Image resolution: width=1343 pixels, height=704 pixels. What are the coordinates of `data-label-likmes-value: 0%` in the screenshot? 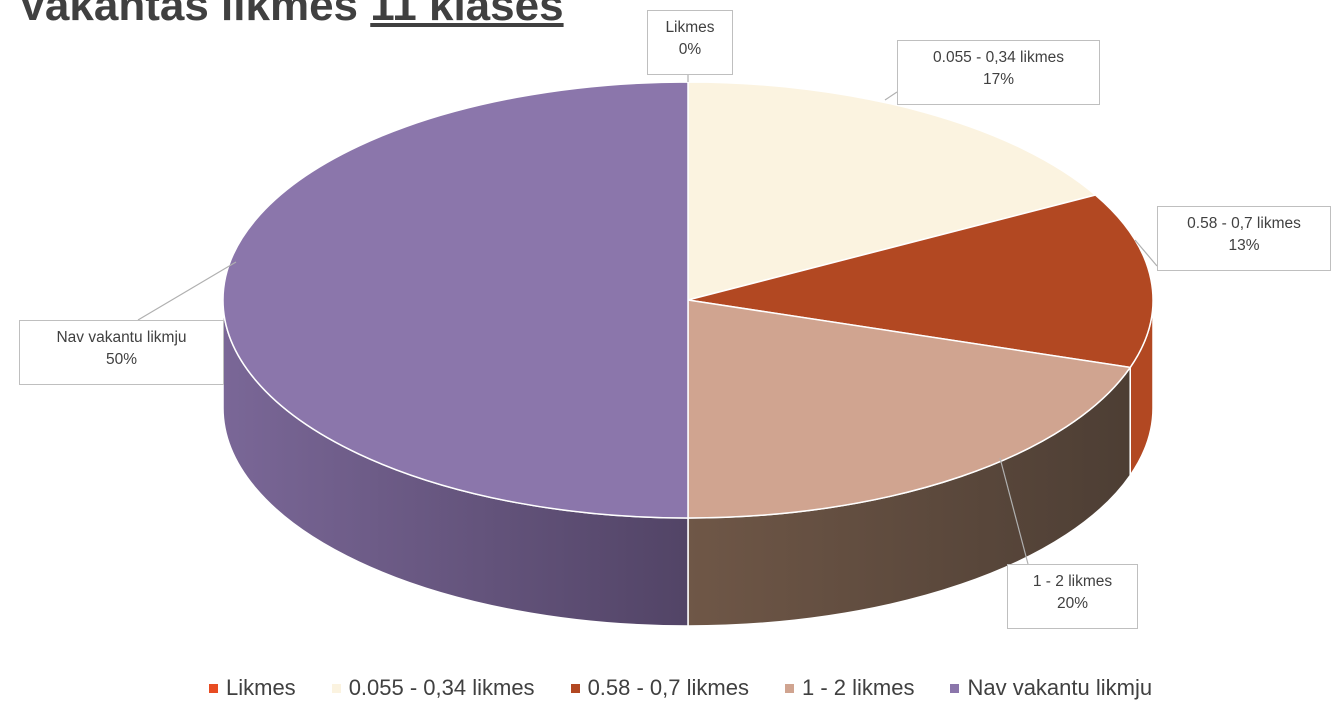 It's located at (690, 49).